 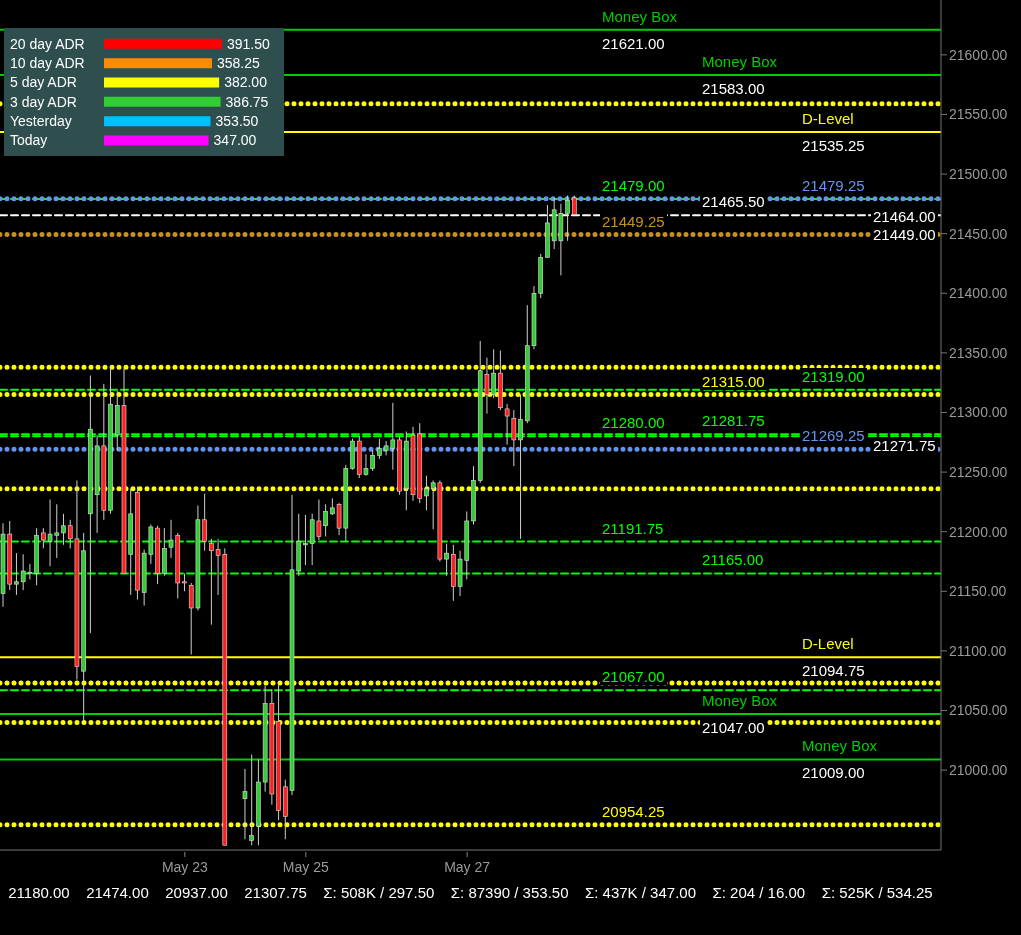 I want to click on data-label: 347.00, so click(x=235, y=140).